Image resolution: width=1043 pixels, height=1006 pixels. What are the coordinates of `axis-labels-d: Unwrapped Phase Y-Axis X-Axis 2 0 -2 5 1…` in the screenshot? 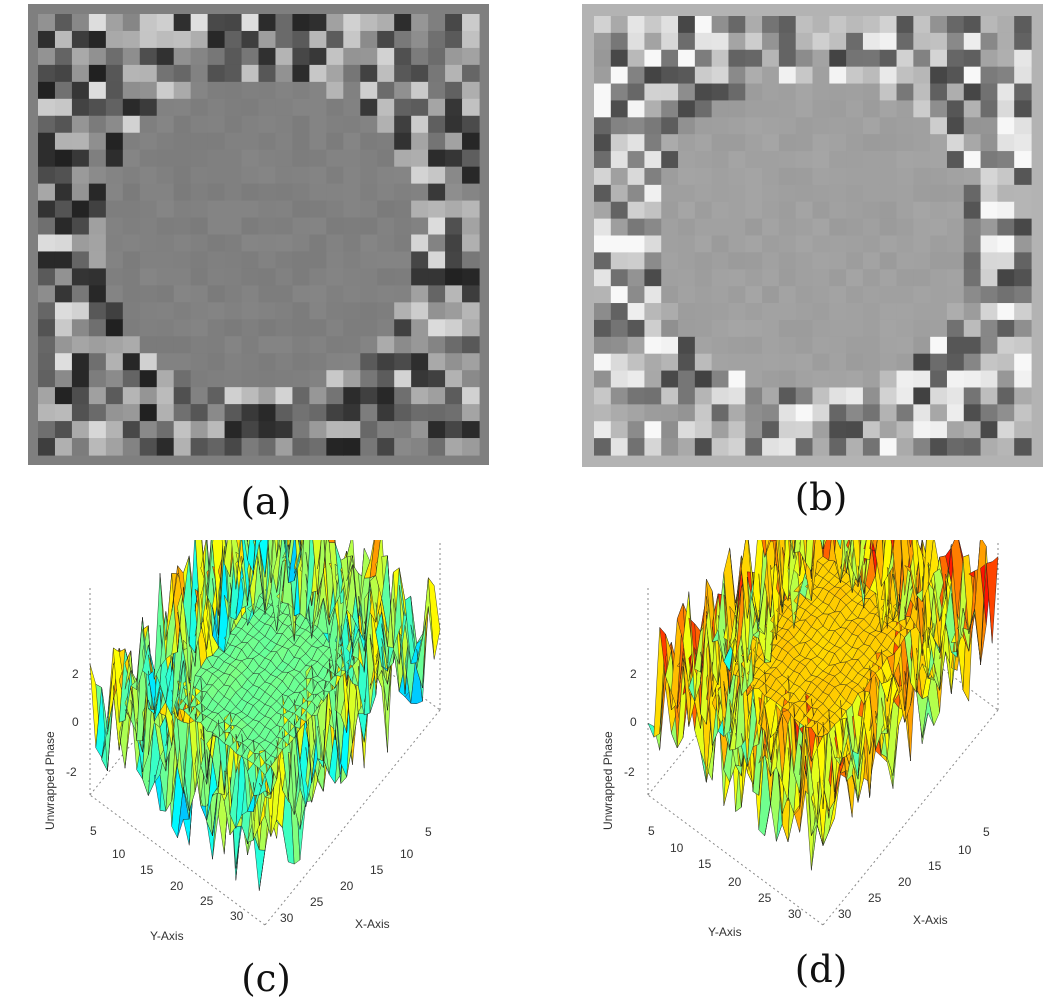 It's located at (795, 803).